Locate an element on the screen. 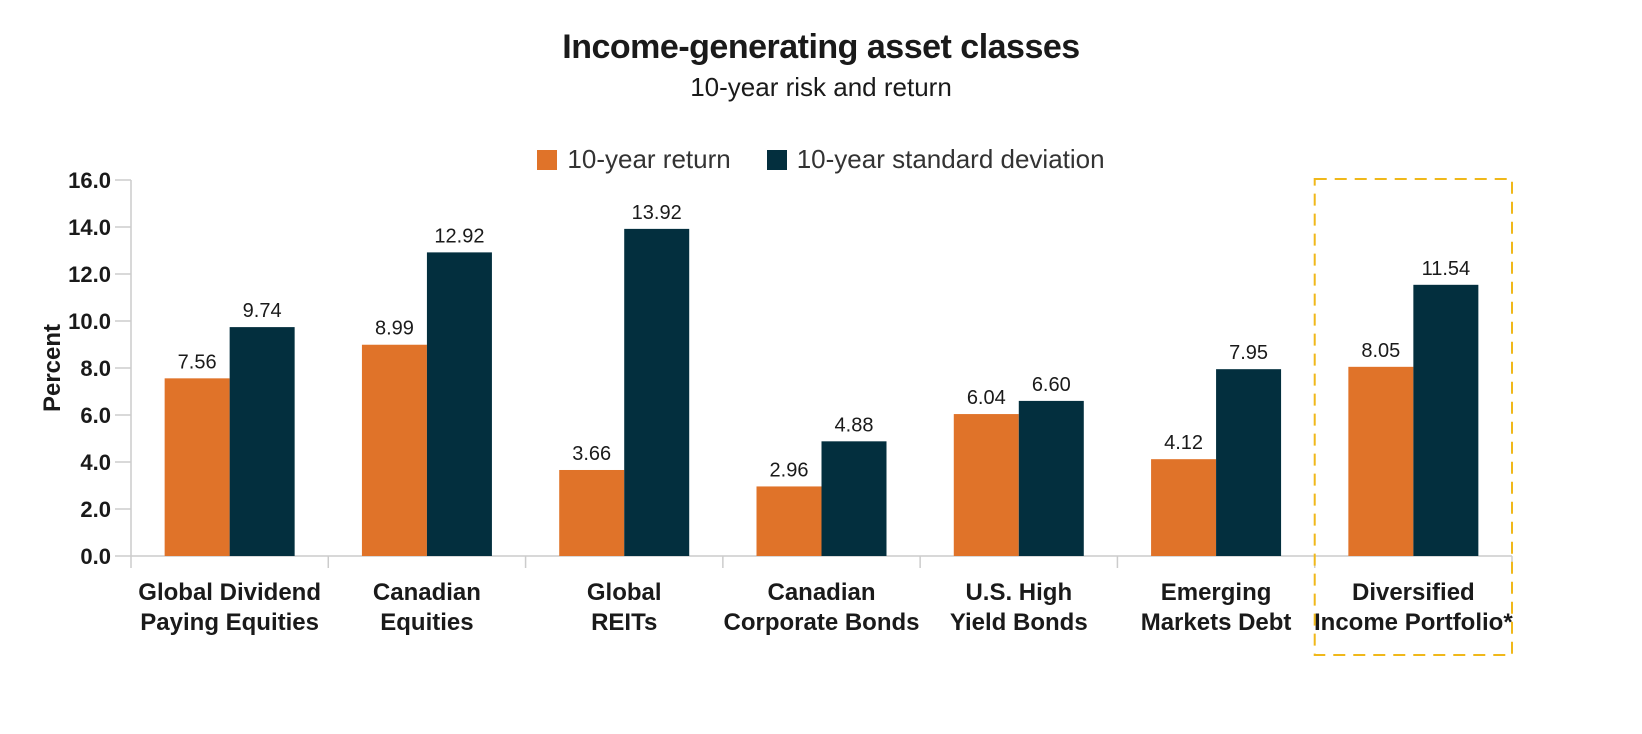 The image size is (1642, 734). x-category-label: Corporate Bonds is located at coordinates (821, 622).